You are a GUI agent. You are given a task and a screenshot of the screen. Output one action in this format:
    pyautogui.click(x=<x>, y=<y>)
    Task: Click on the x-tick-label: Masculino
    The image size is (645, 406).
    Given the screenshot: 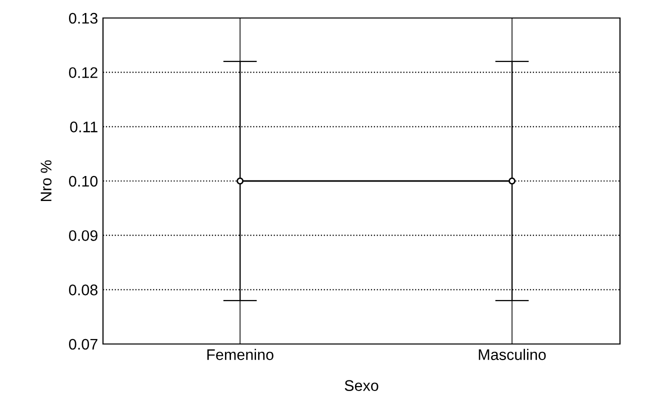 What is the action you would take?
    pyautogui.click(x=512, y=354)
    